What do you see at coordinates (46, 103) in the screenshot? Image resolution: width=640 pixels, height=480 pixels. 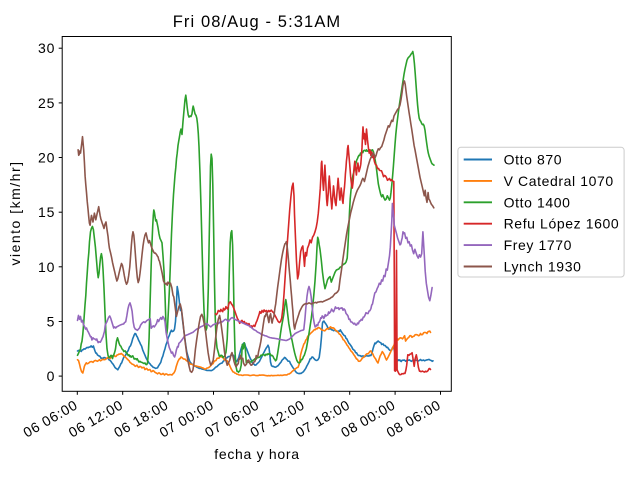 I see `svg-text: 25` at bounding box center [46, 103].